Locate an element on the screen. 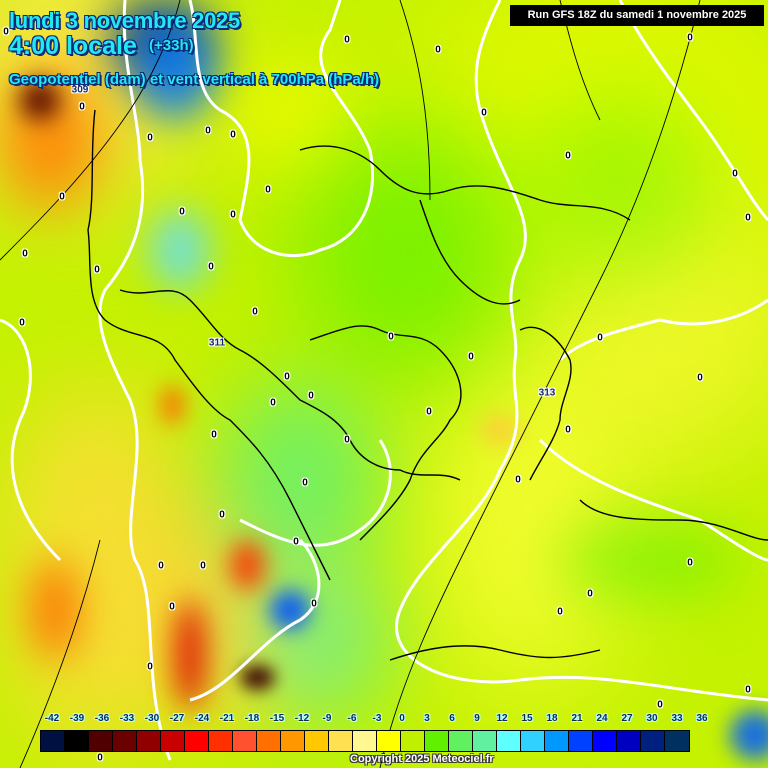 The image size is (768, 768). copyright: Copyright 2025 Meteociel.fr is located at coordinates (422, 759).